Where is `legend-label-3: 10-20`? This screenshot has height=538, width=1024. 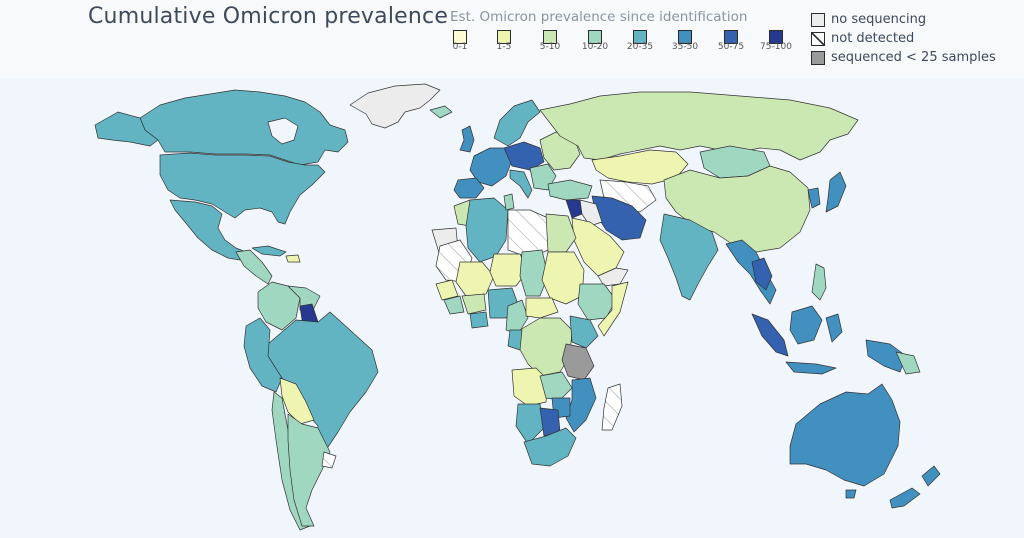
legend-label-3: 10-20 is located at coordinates (595, 47).